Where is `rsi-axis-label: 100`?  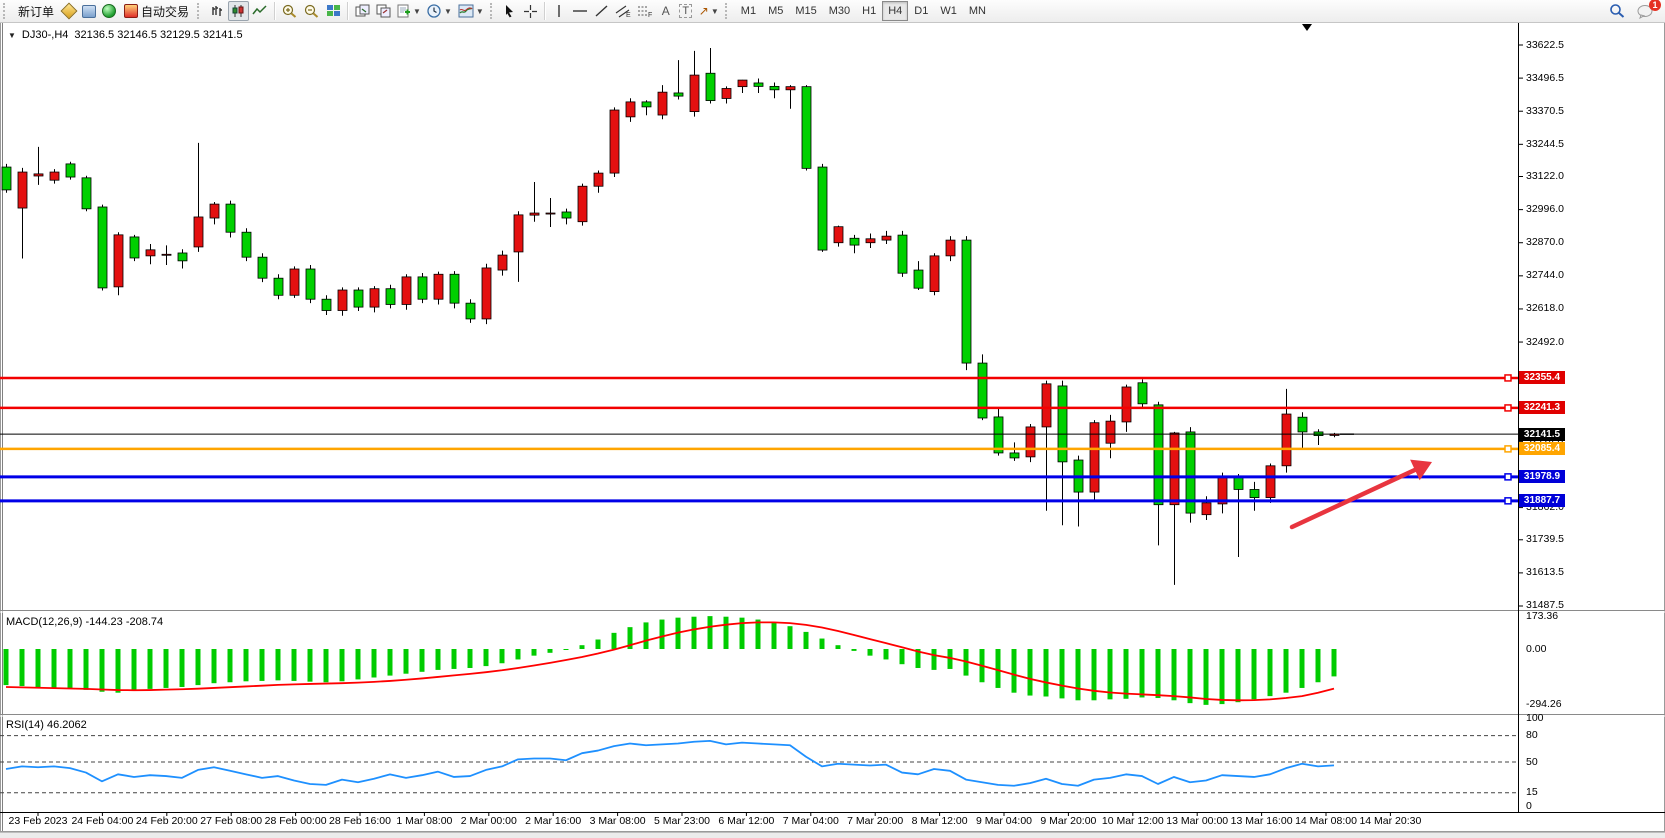 rsi-axis-label: 100 is located at coordinates (1535, 717).